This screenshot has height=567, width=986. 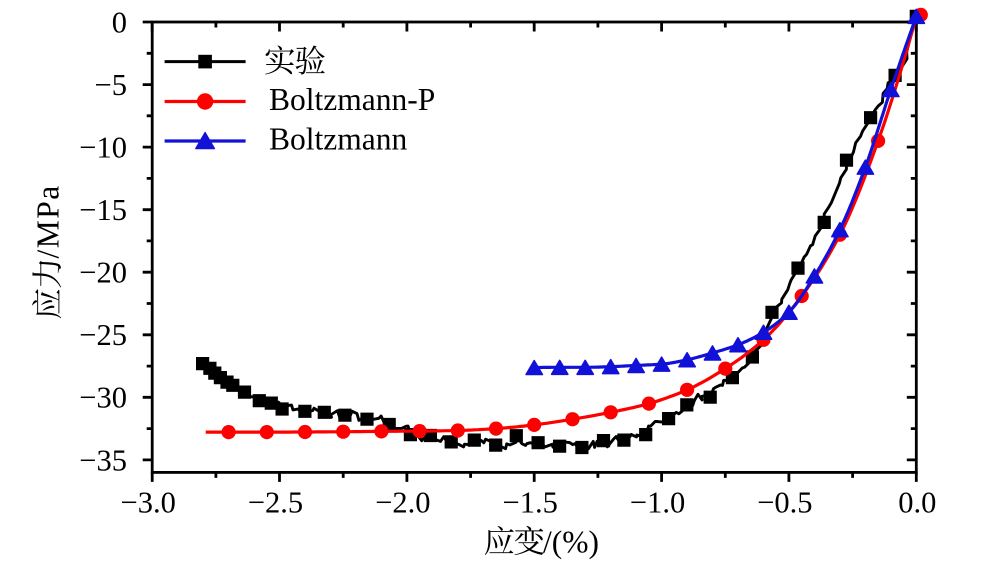 I want to click on svg-text: −2.0, so click(x=402, y=503).